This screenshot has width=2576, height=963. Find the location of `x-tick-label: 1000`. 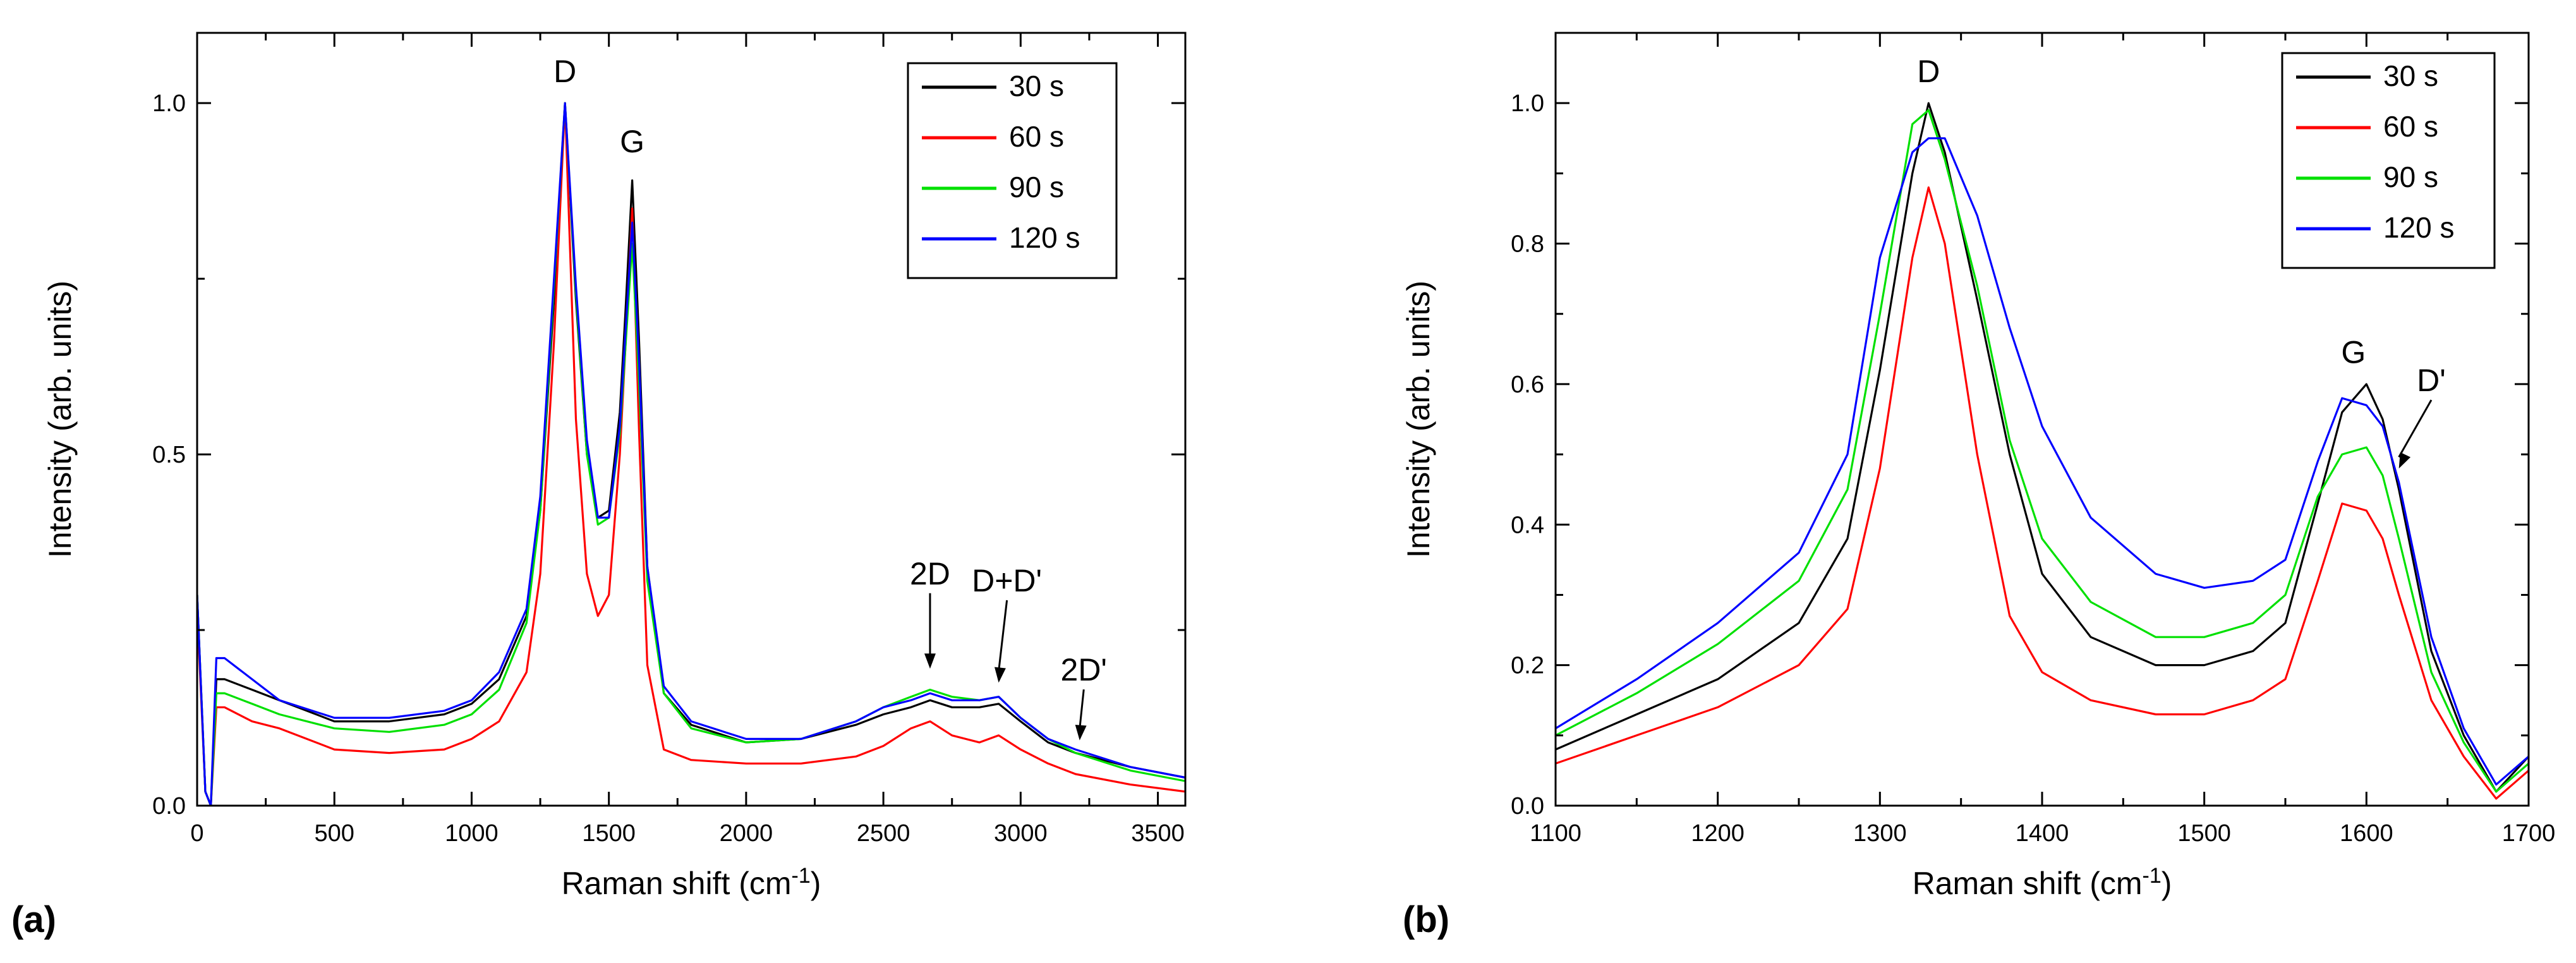

x-tick-label: 1000 is located at coordinates (472, 833).